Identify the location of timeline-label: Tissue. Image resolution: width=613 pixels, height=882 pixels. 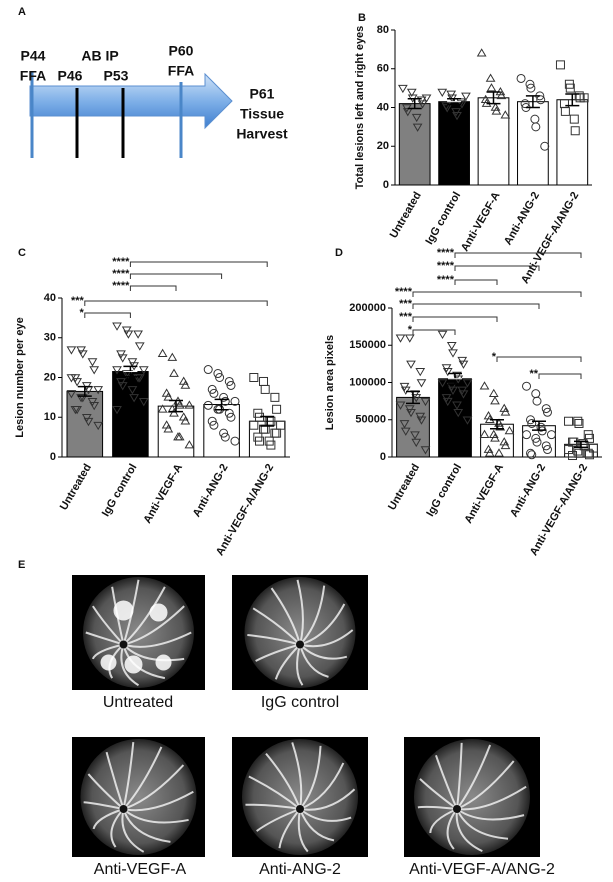
(262, 114).